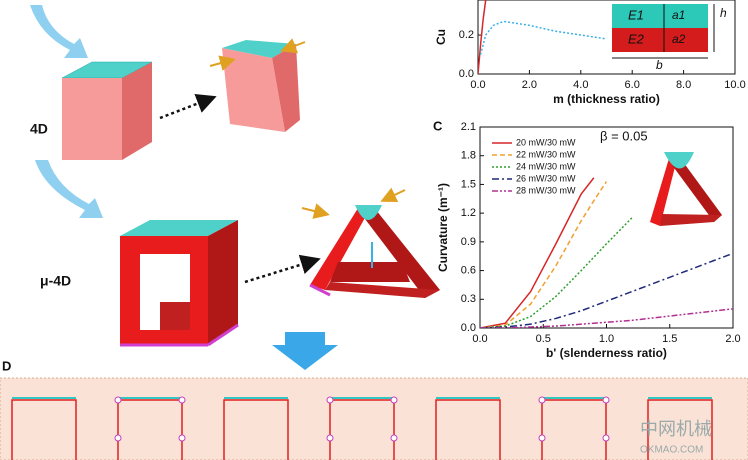  I want to click on panel-label: D, so click(6, 365).